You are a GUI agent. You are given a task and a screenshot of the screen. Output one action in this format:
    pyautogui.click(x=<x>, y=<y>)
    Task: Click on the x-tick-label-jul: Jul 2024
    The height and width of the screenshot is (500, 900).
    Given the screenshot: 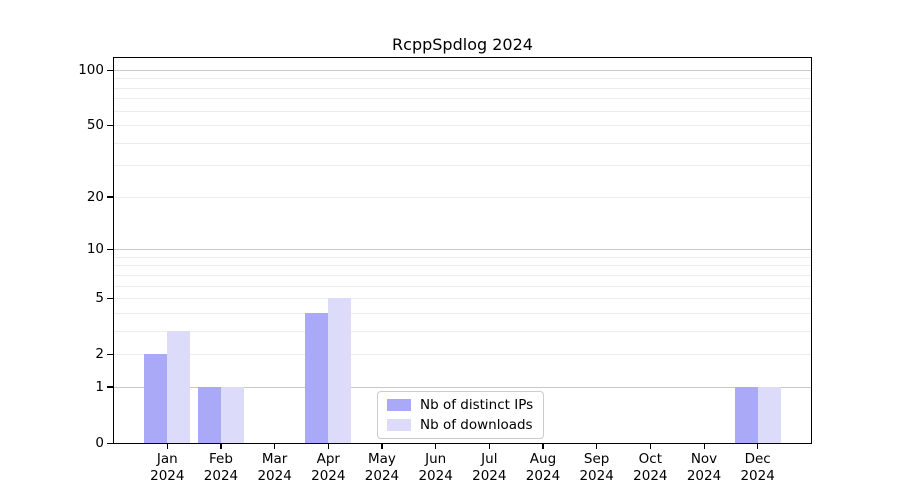 What is the action you would take?
    pyautogui.click(x=489, y=467)
    